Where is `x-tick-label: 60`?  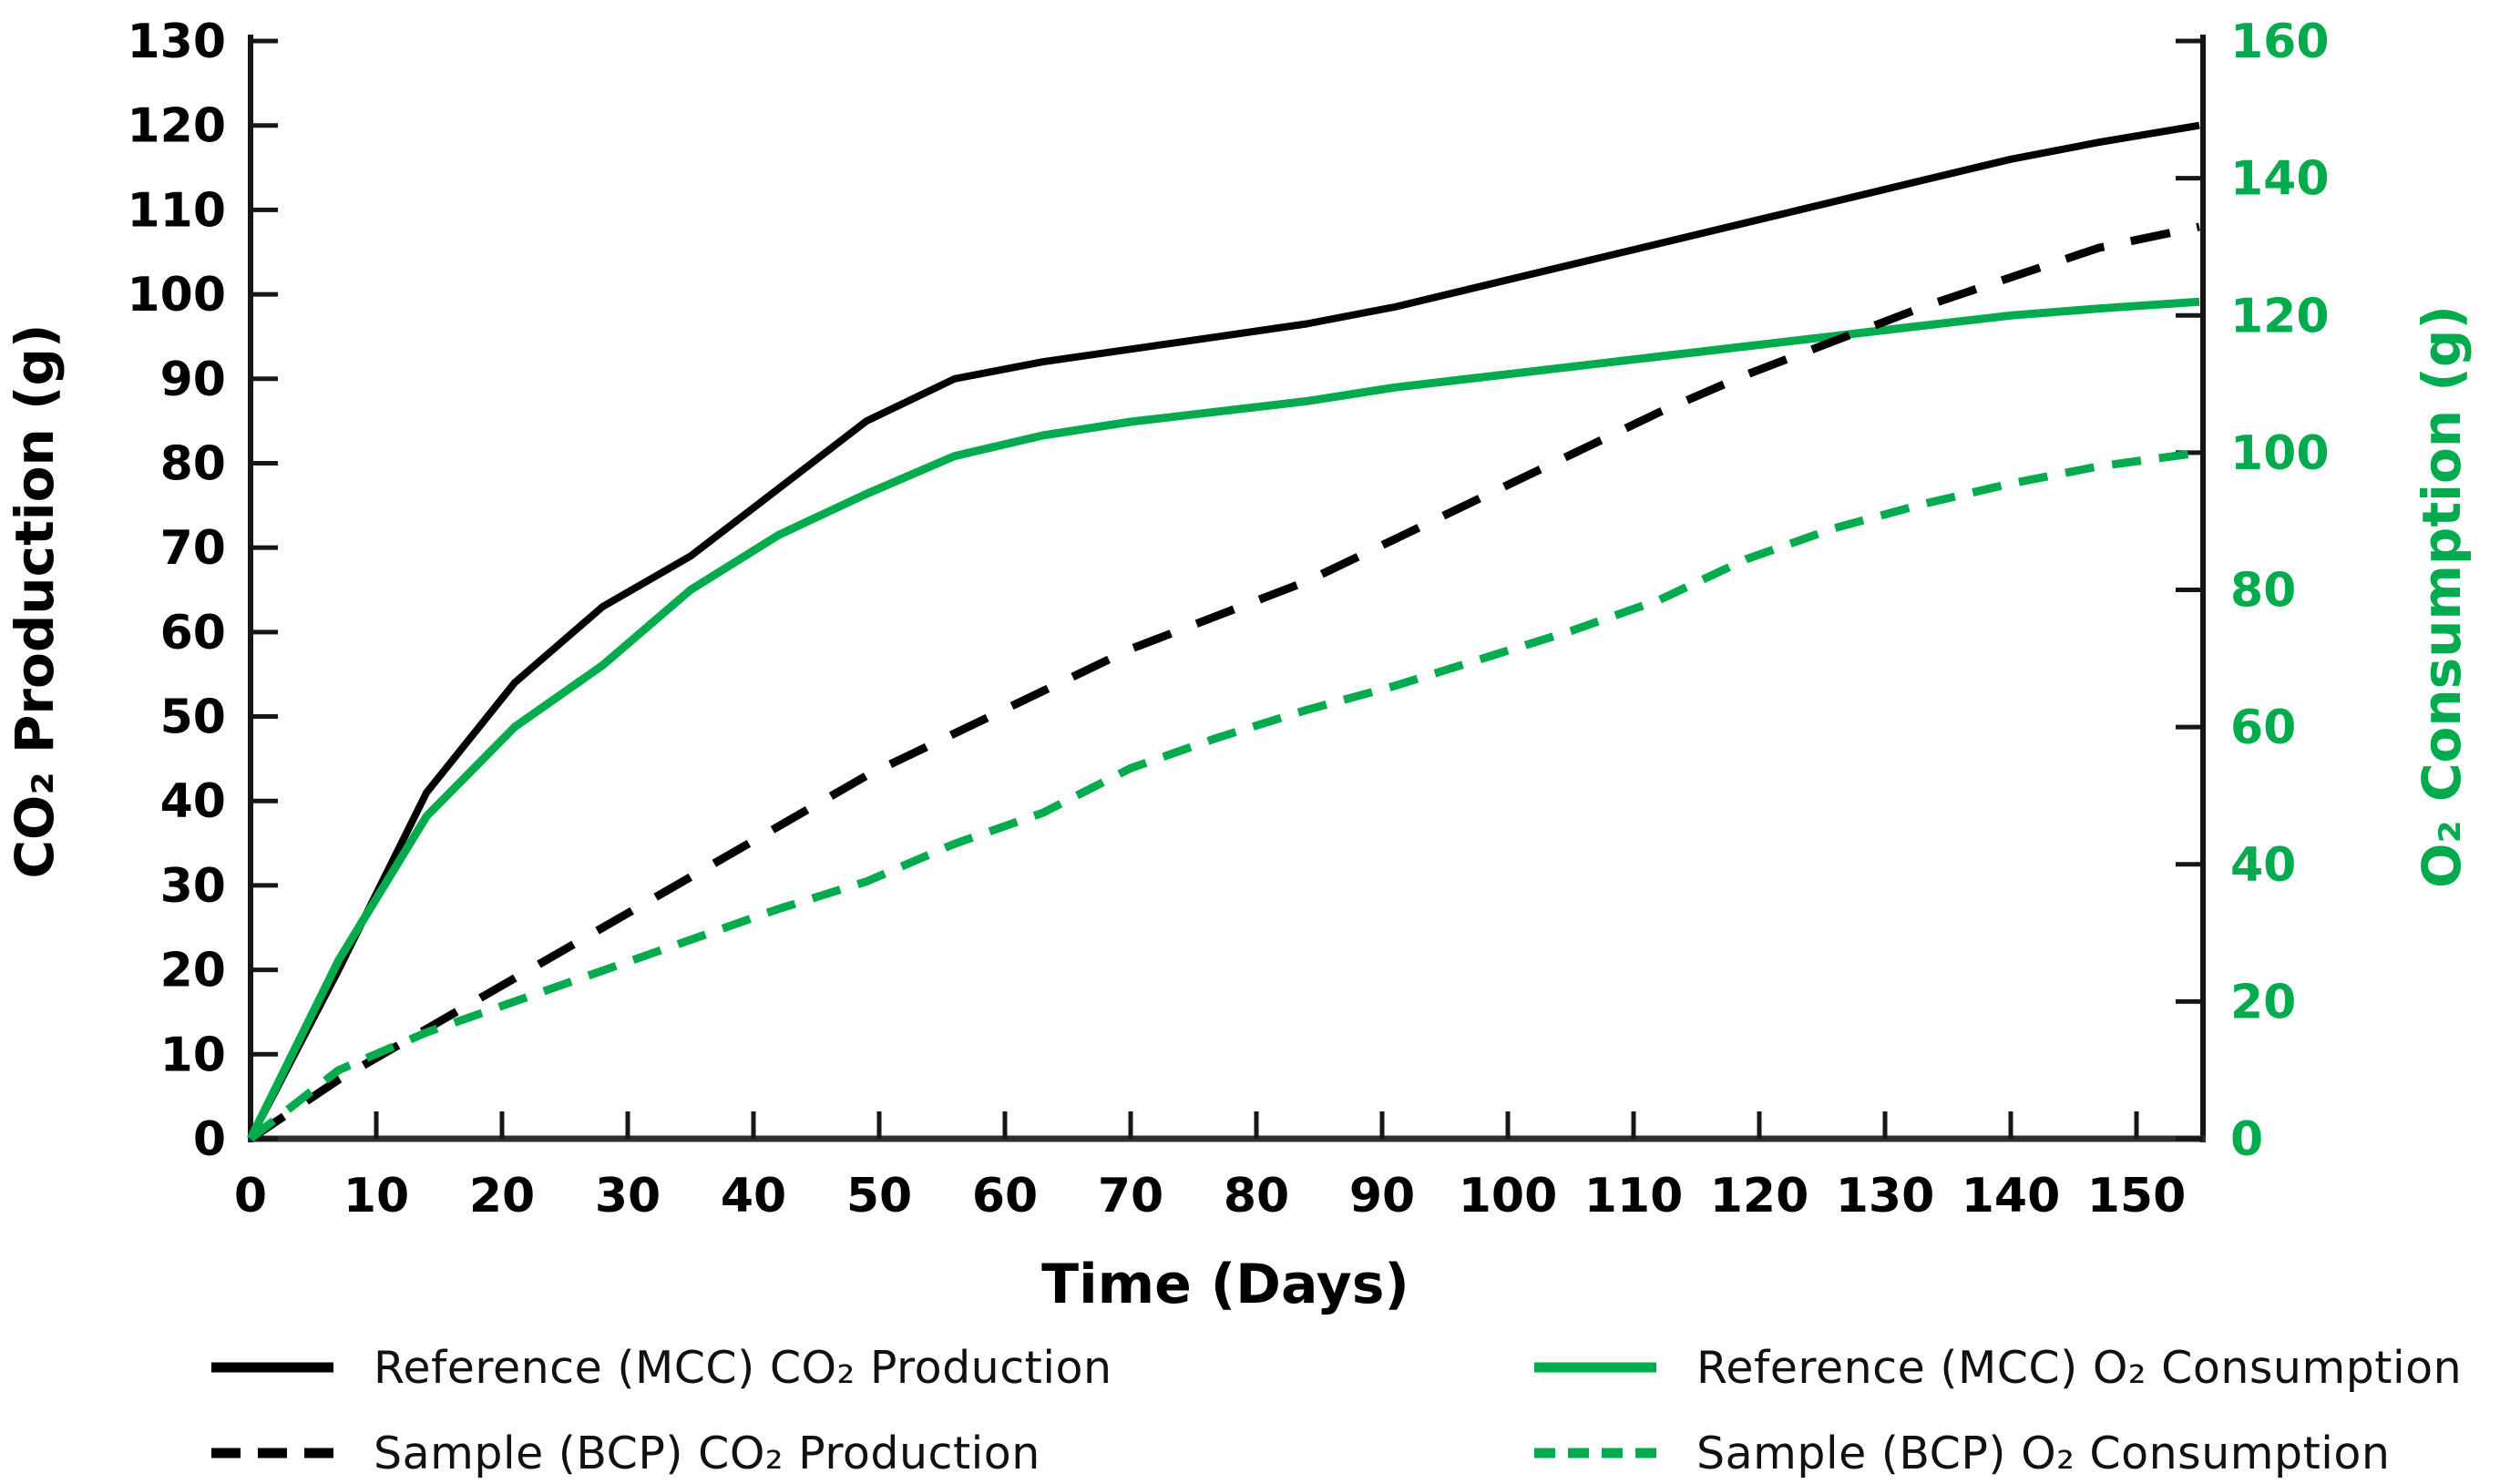 x-tick-label: 60 is located at coordinates (1005, 1196).